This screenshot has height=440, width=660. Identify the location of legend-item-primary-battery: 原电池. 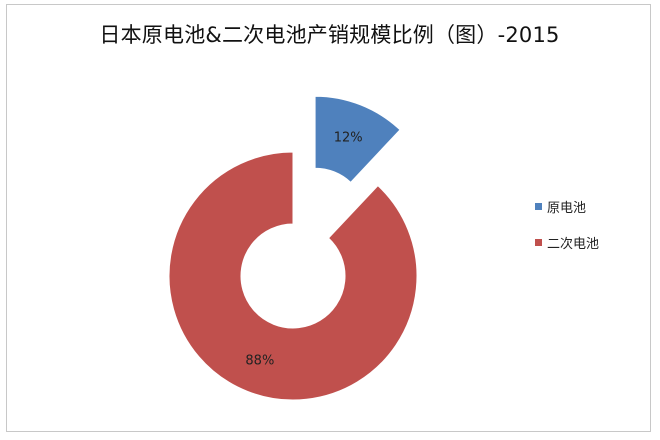
(567, 206).